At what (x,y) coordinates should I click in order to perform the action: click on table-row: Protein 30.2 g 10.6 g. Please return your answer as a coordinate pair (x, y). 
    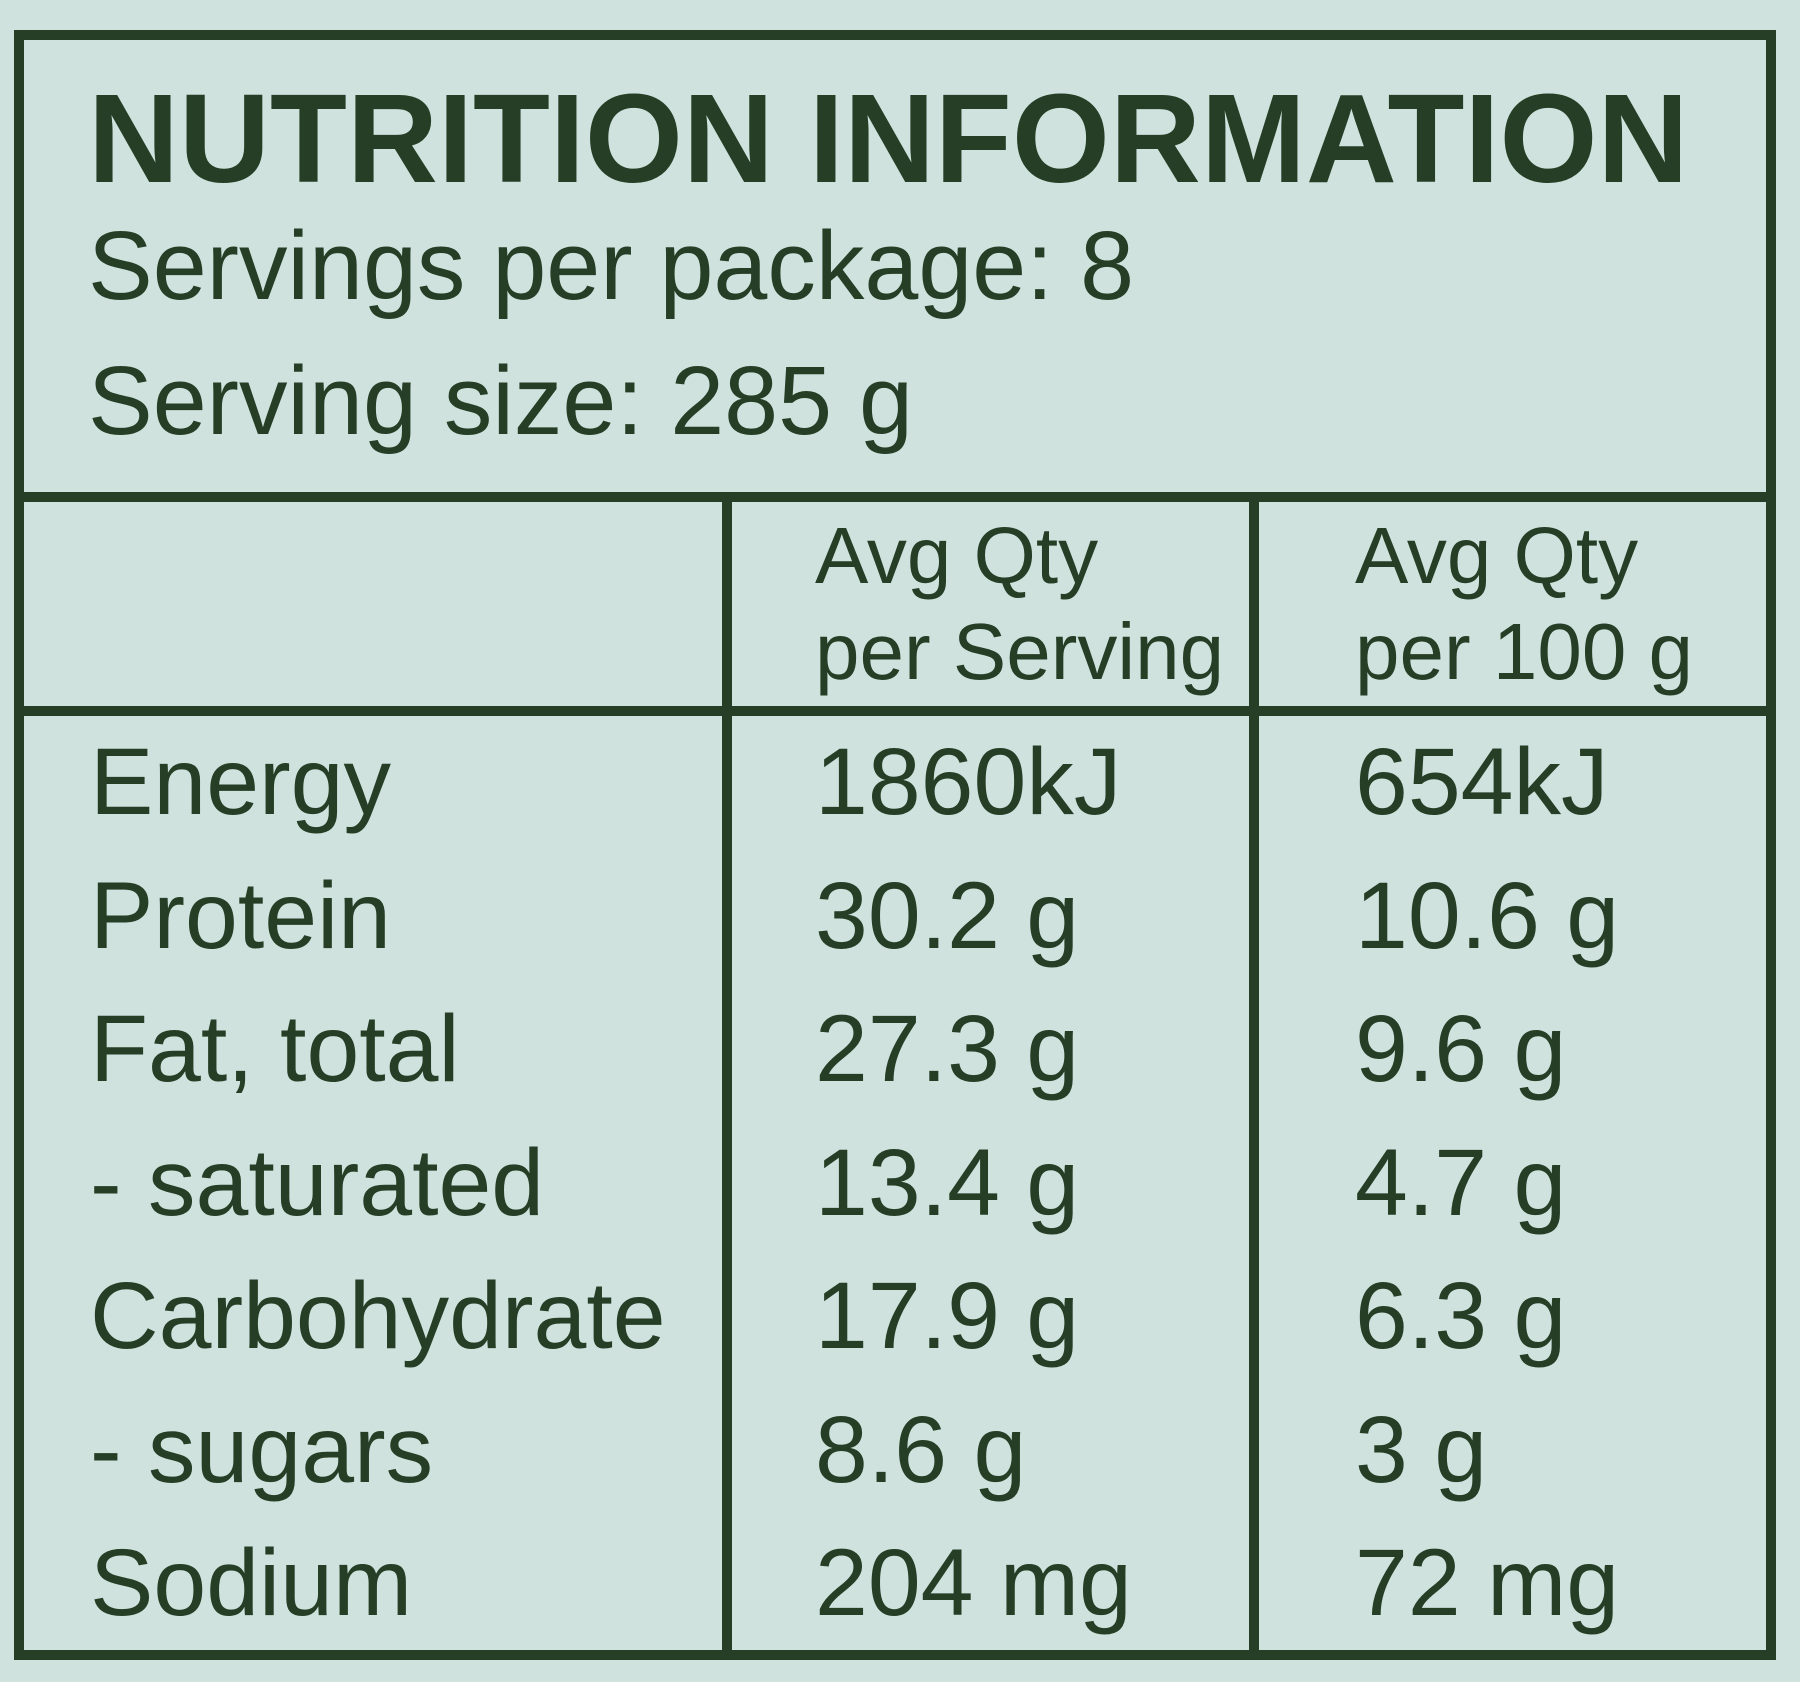
    Looking at the image, I should click on (895, 916).